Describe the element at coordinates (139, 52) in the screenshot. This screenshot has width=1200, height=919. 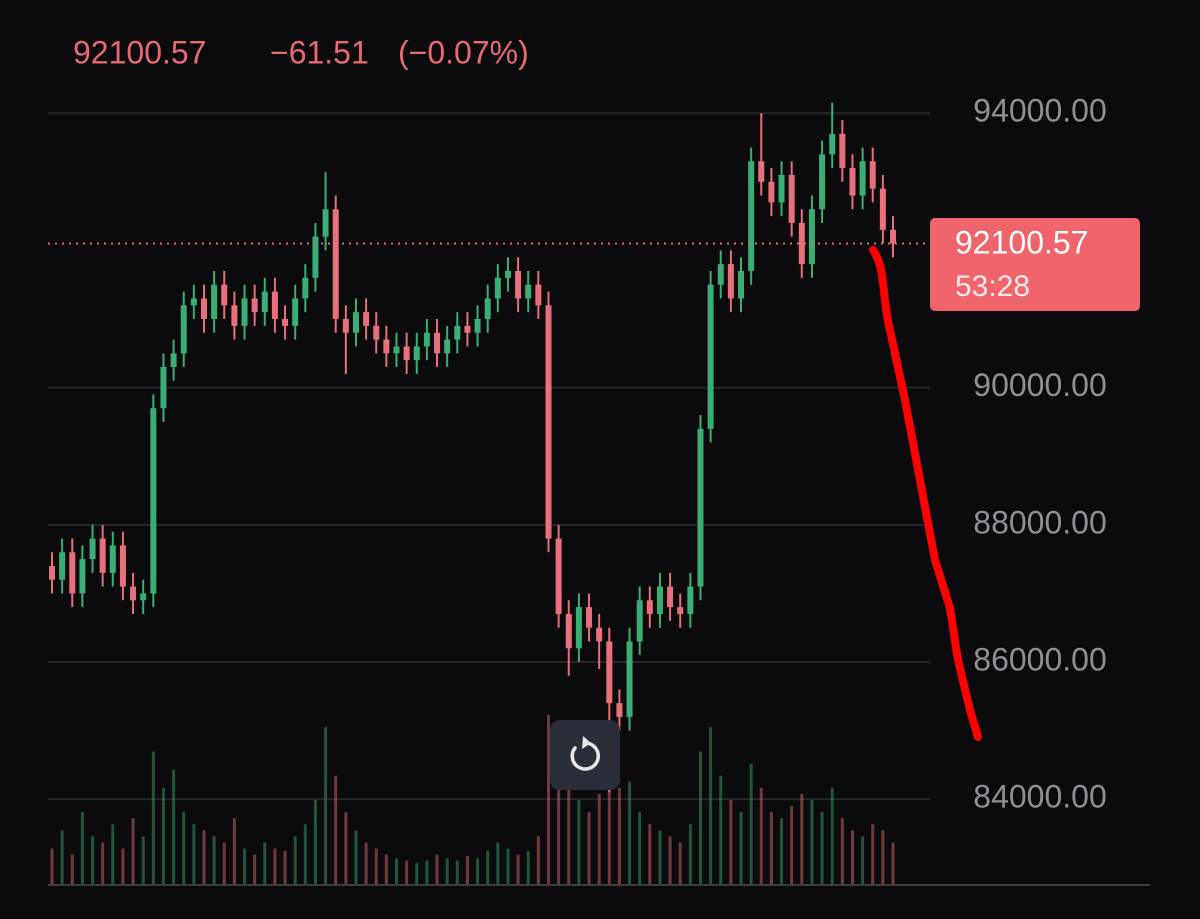
I see `header-price: 92100.57` at that location.